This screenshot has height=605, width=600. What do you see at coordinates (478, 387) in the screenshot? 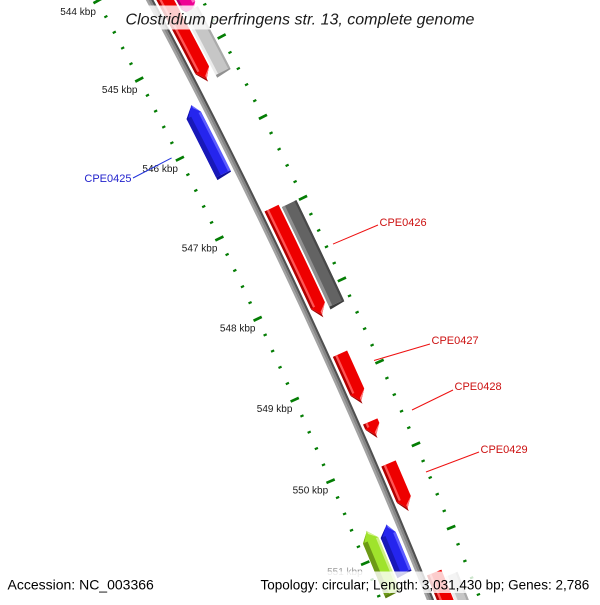
I see `svg-text: CPE0428` at bounding box center [478, 387].